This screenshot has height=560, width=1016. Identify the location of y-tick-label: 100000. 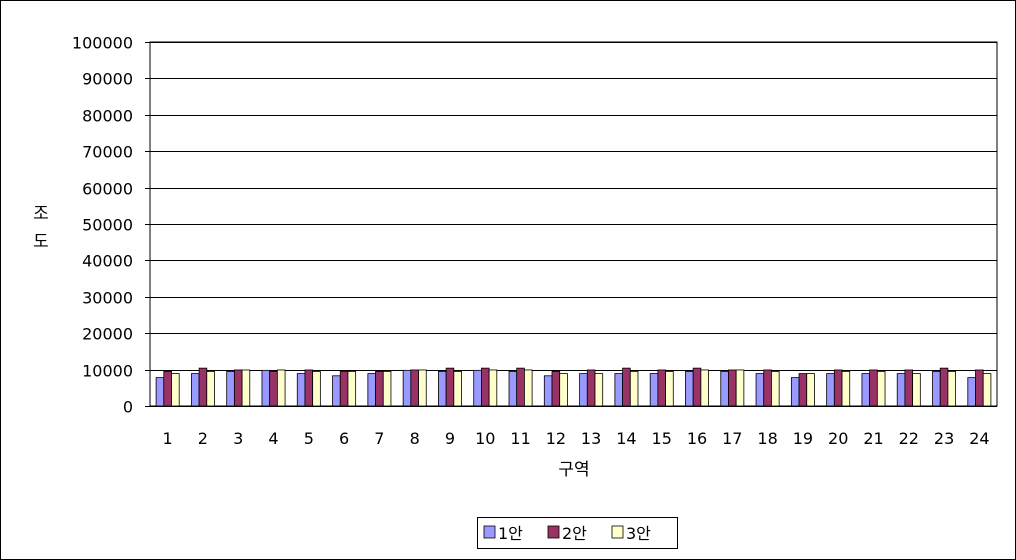
(102, 43).